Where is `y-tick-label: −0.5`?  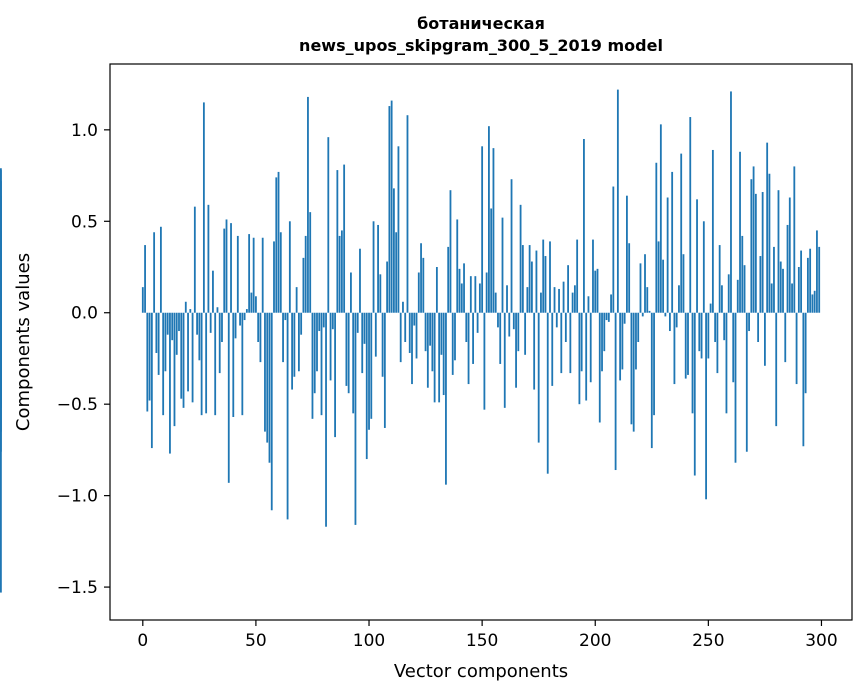
y-tick-label: −0.5 is located at coordinates (77, 405).